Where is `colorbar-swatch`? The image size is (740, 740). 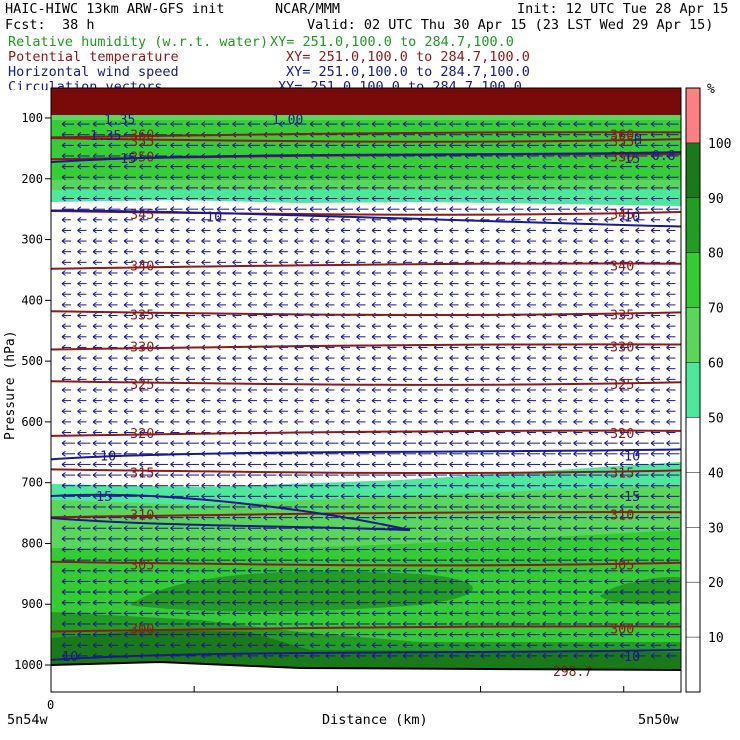 colorbar-swatch is located at coordinates (693, 555).